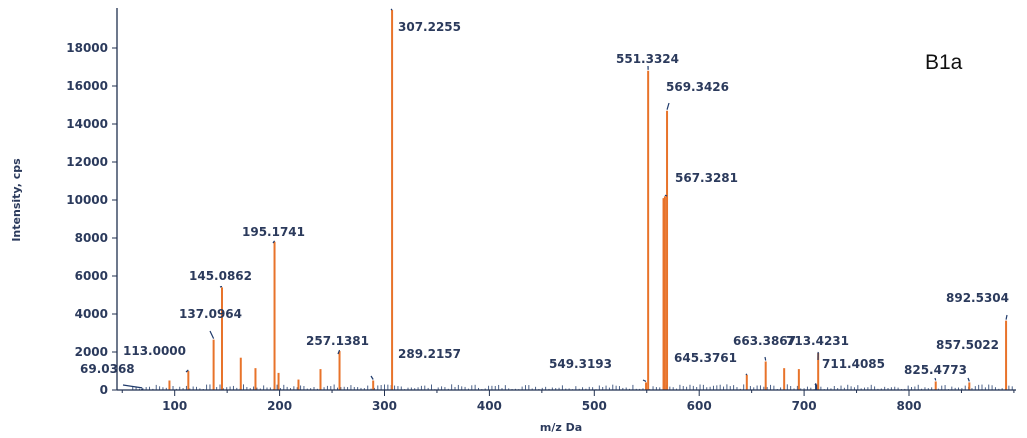 This screenshot has width=1027, height=438. What do you see at coordinates (91, 352) in the screenshot?
I see `y-tick-label: 2000` at bounding box center [91, 352].